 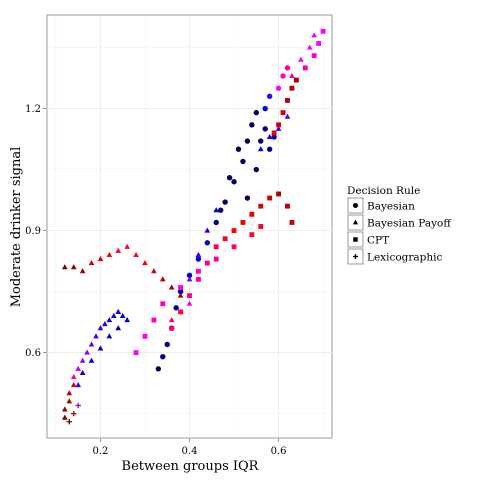 What do you see at coordinates (355, 205) in the screenshot?
I see `legend-key-circle` at bounding box center [355, 205].